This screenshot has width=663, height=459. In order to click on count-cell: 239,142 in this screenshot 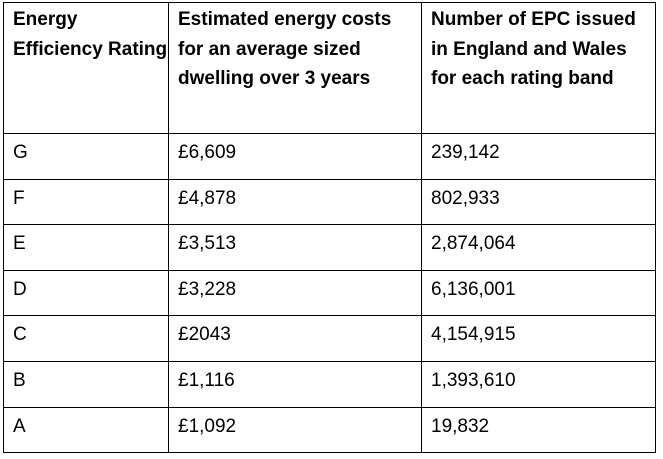, I will do `click(538, 156)`.